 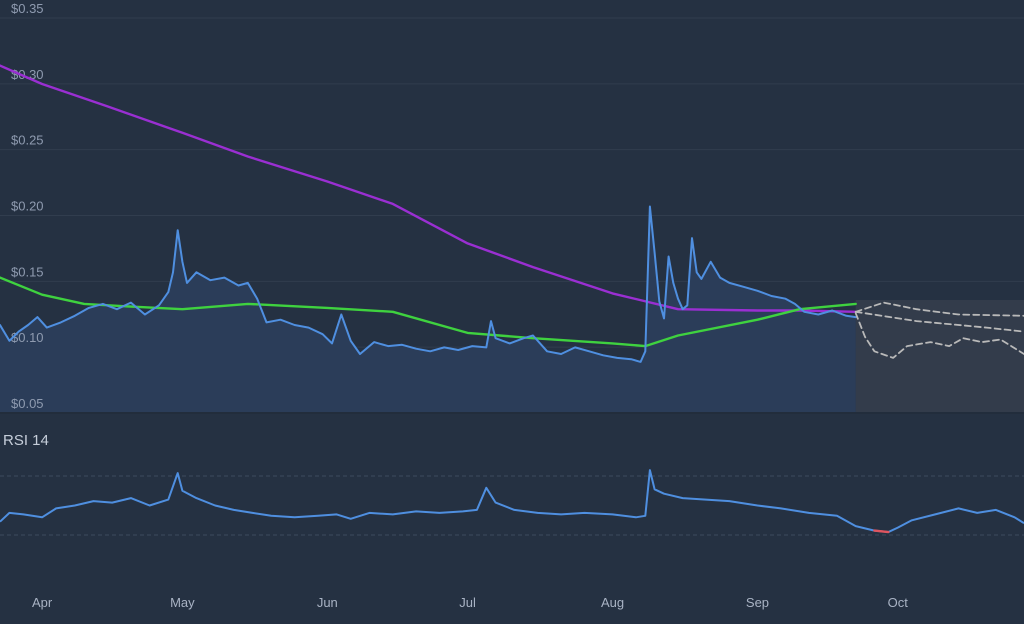 I want to click on forecast-line-middle, so click(x=939, y=321).